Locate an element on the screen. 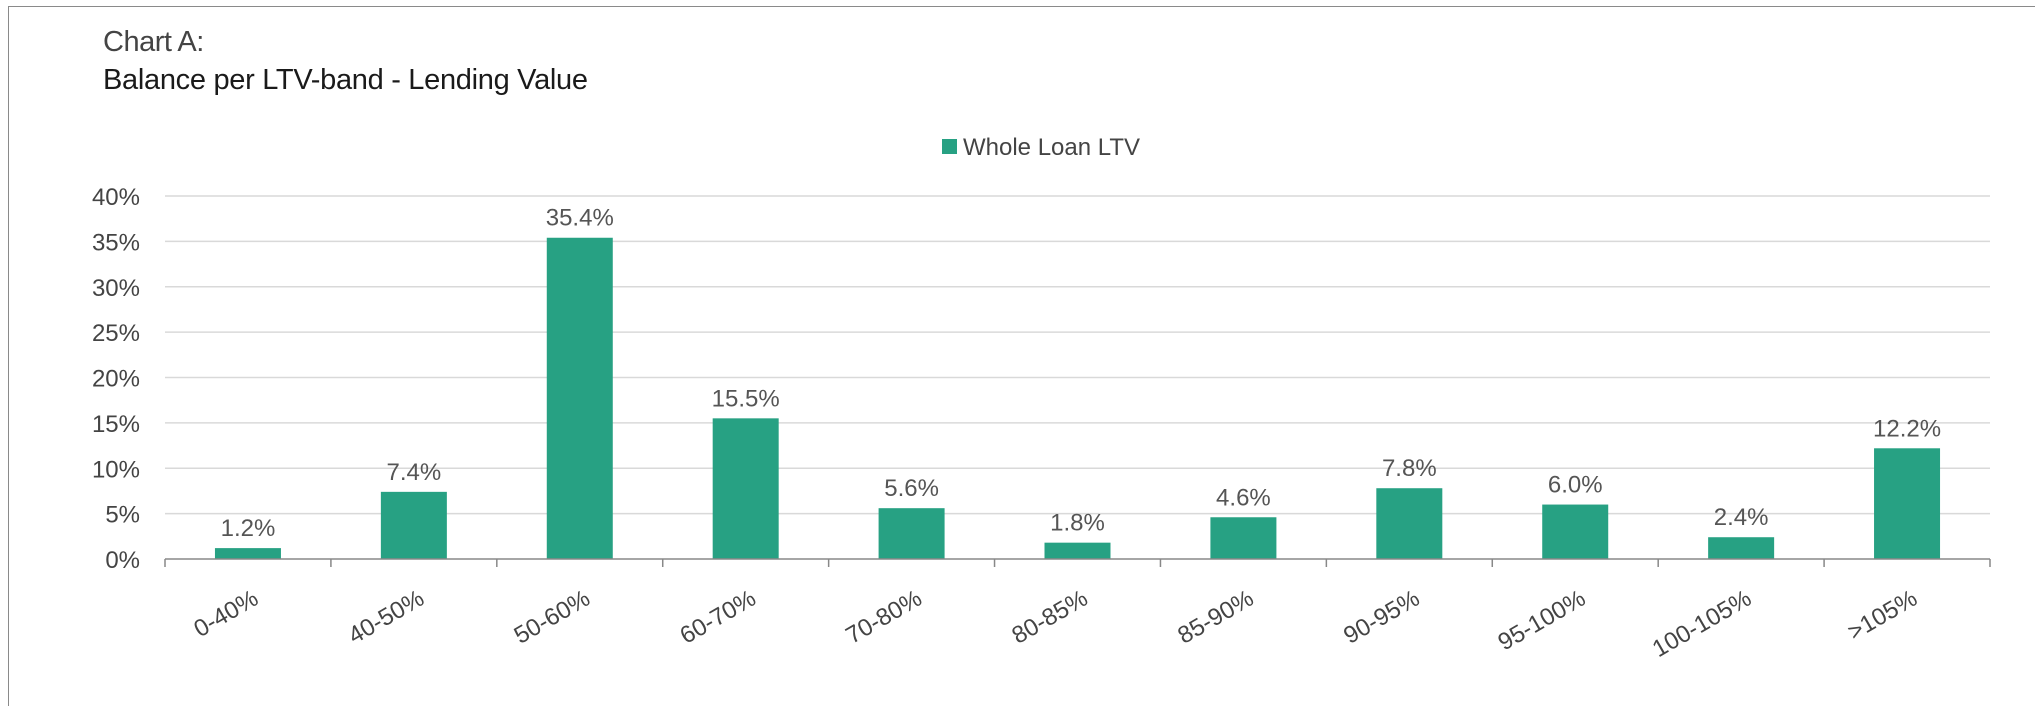  y-tick-label: 40% is located at coordinates (116, 197).